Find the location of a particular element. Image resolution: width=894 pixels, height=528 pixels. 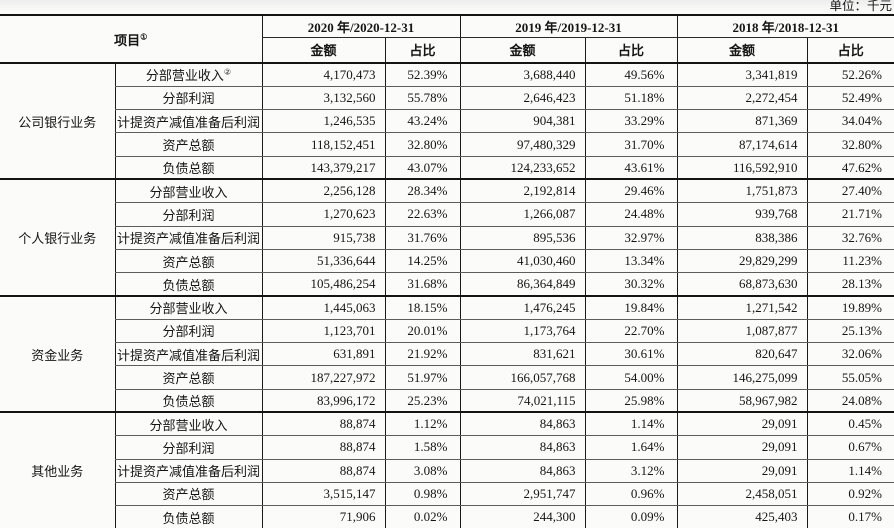

segment-group-label: 资金业务 is located at coordinates (57, 354).